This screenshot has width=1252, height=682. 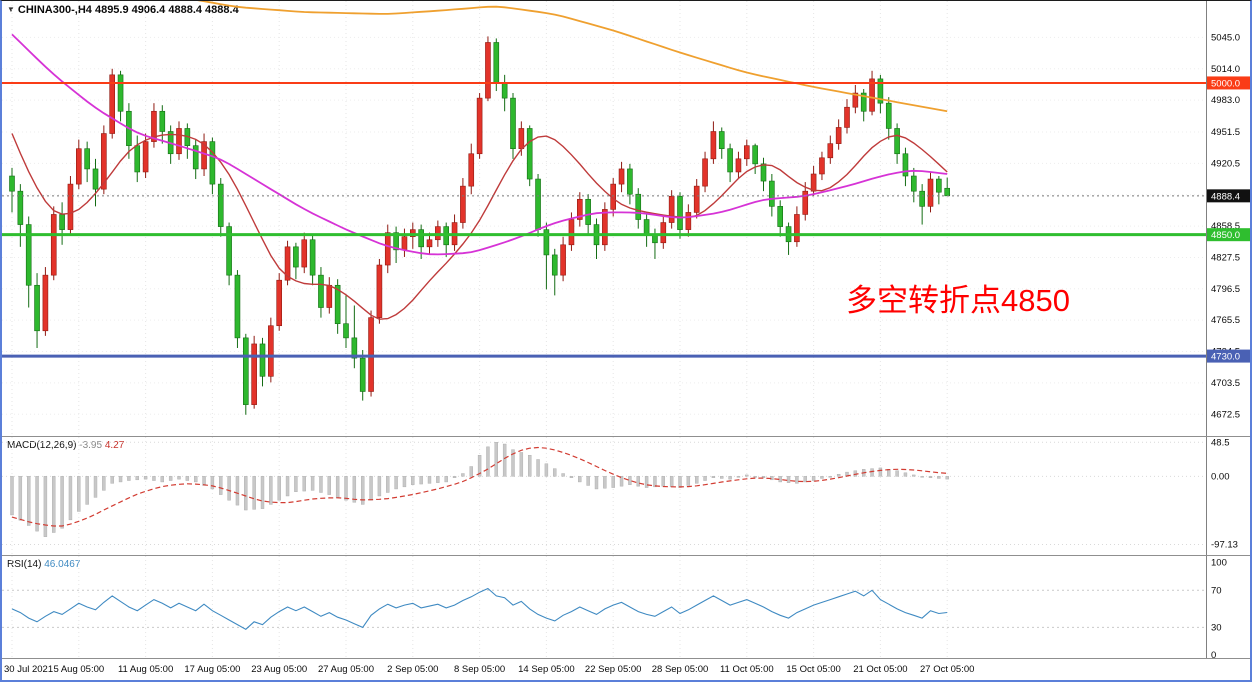 I want to click on time-label: 15 Oct 05:00, so click(x=813, y=669).